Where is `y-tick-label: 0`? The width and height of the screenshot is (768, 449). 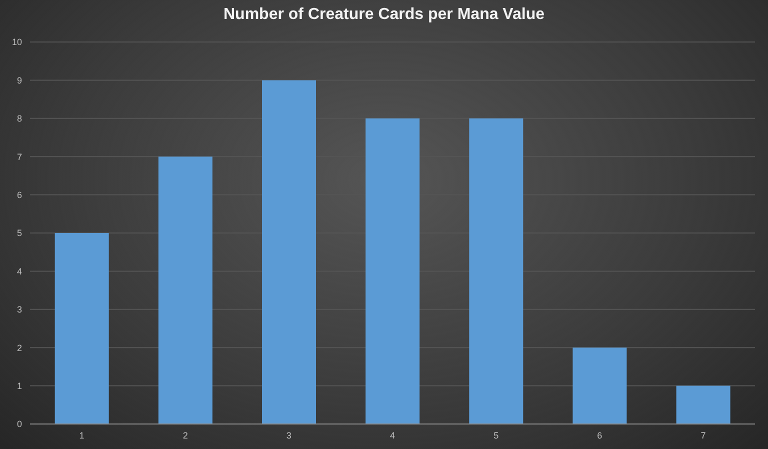
y-tick-label: 0 is located at coordinates (19, 424).